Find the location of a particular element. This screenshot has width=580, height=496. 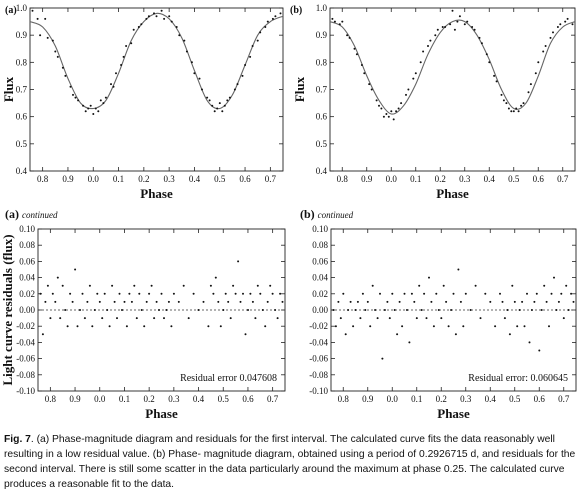

panel-tag-b_top: (b) is located at coordinates (296, 10).